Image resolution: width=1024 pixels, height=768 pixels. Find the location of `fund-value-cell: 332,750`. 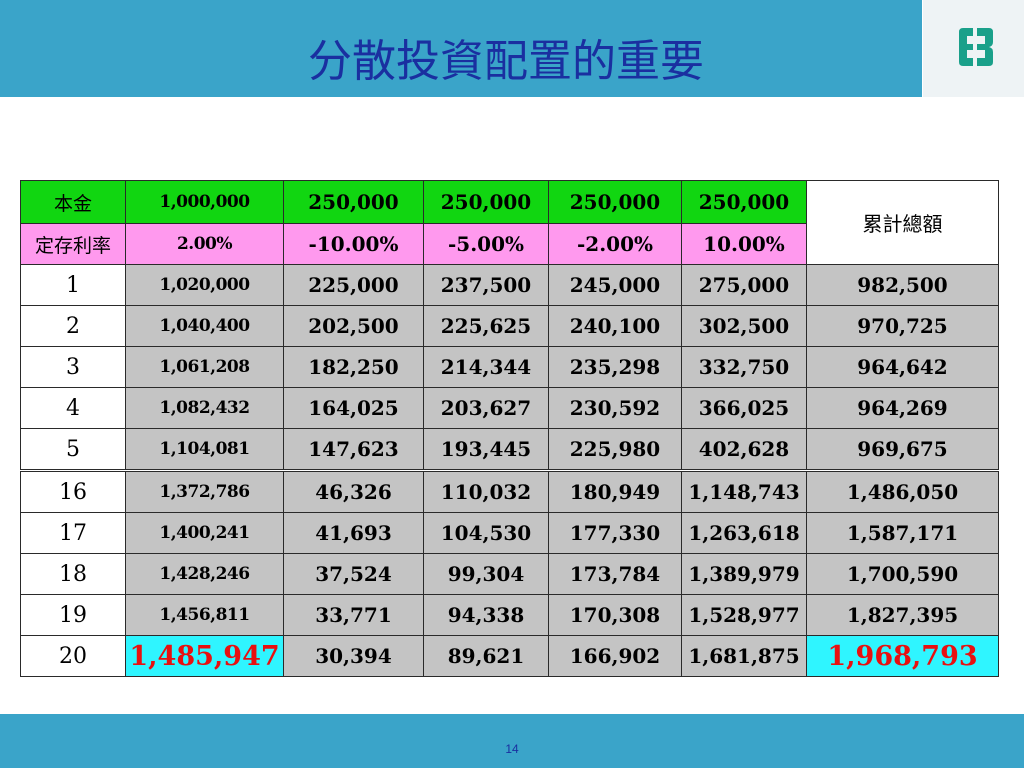

fund-value-cell: 332,750 is located at coordinates (744, 367).